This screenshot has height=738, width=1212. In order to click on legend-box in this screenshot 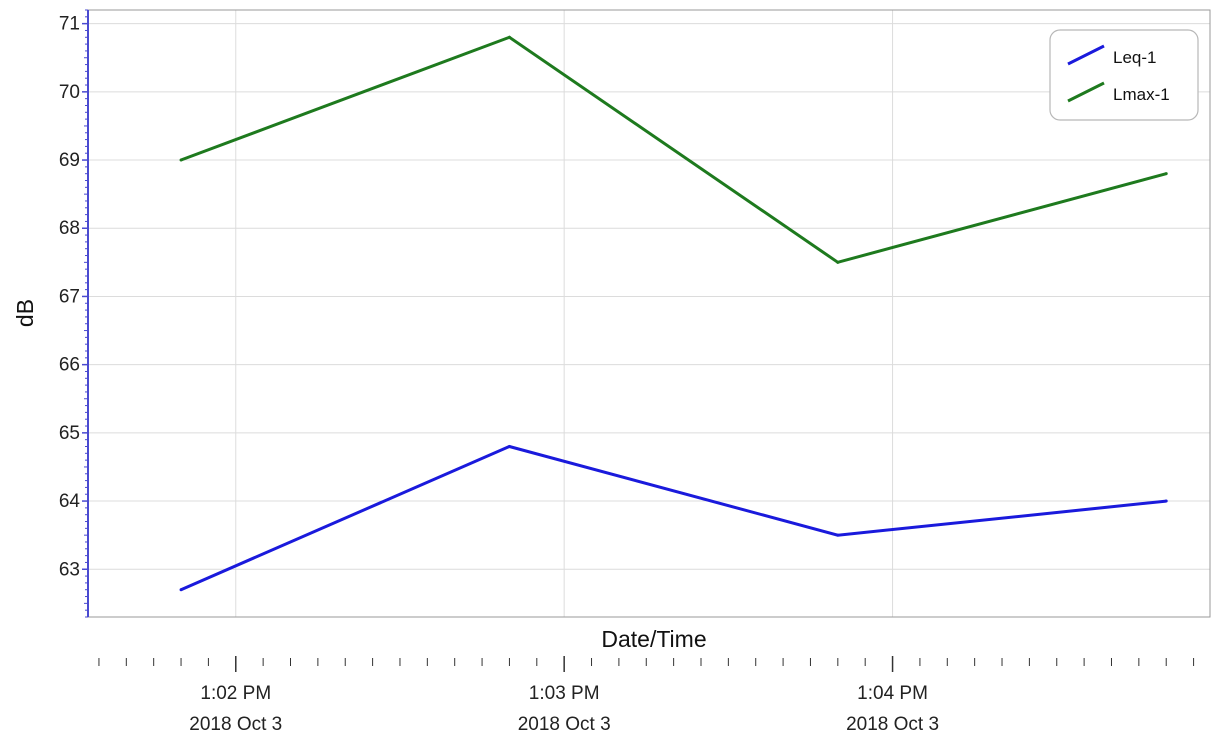, I will do `click(1124, 75)`.